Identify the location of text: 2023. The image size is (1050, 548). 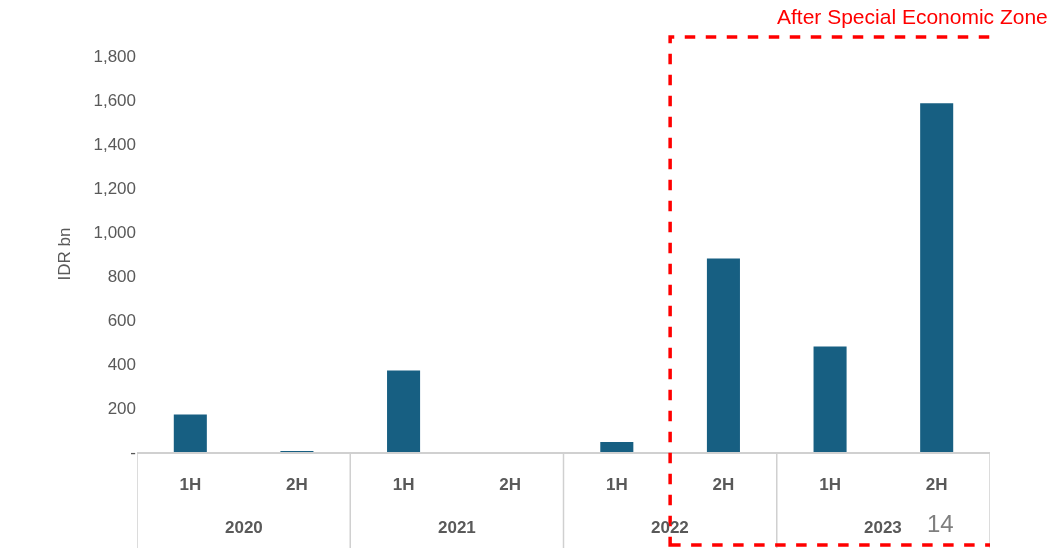
(883, 527).